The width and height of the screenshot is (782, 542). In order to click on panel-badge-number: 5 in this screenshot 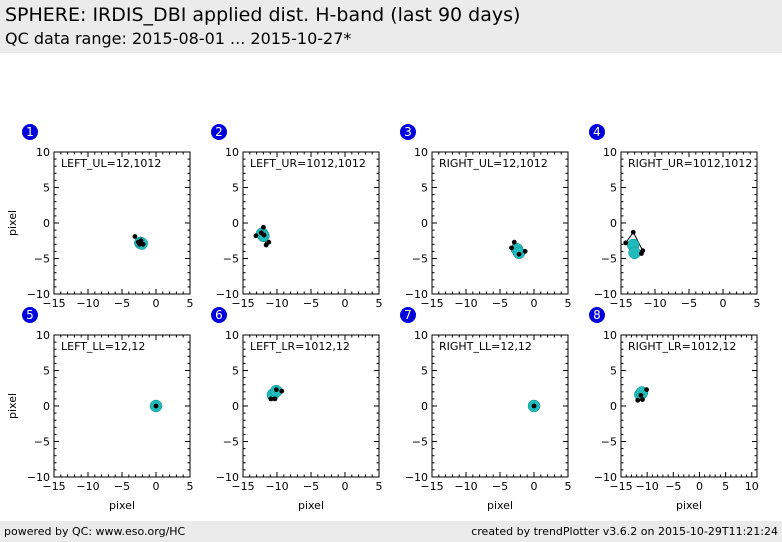, I will do `click(30, 315)`.